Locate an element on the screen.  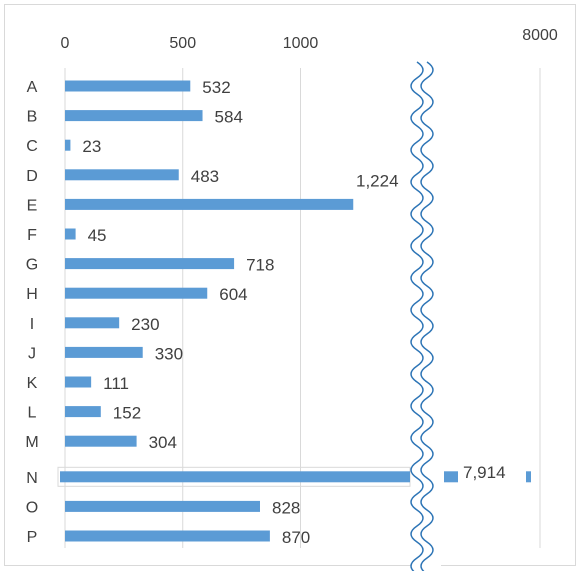
data-label: 718 is located at coordinates (260, 265).